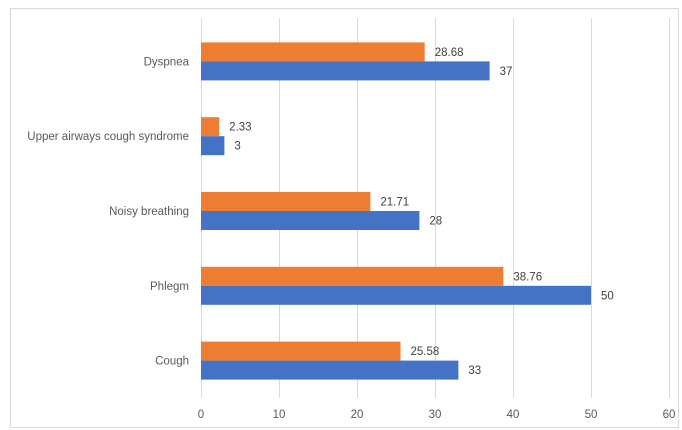 The width and height of the screenshot is (682, 430). I want to click on data-label: 3, so click(237, 147).